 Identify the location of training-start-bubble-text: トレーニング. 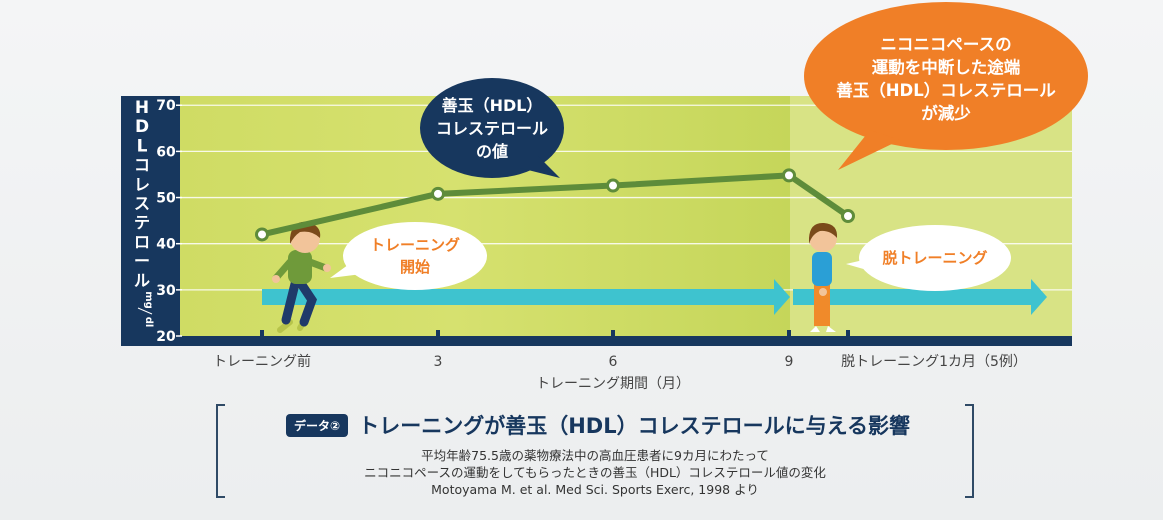
(415, 245).